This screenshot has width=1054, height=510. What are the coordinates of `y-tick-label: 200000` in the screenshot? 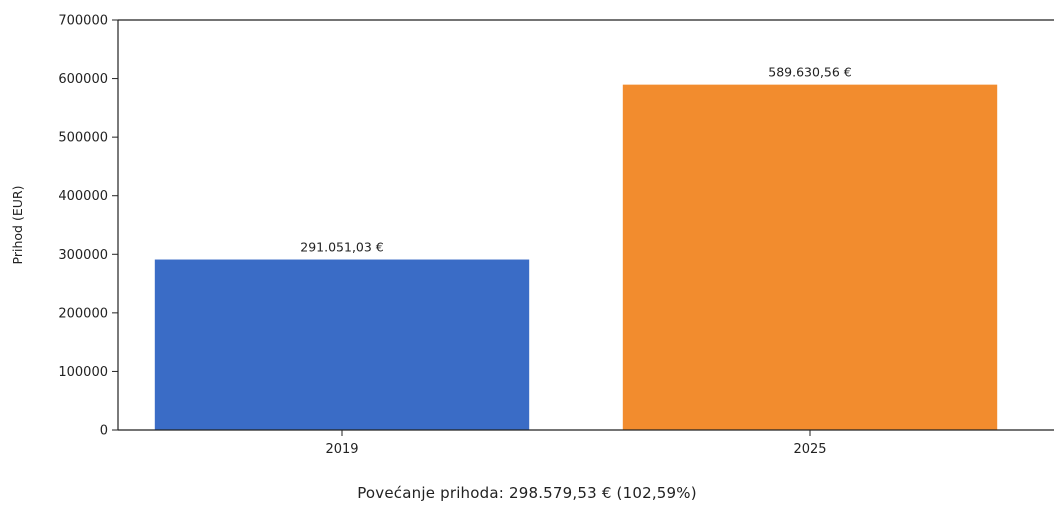 It's located at (83, 313).